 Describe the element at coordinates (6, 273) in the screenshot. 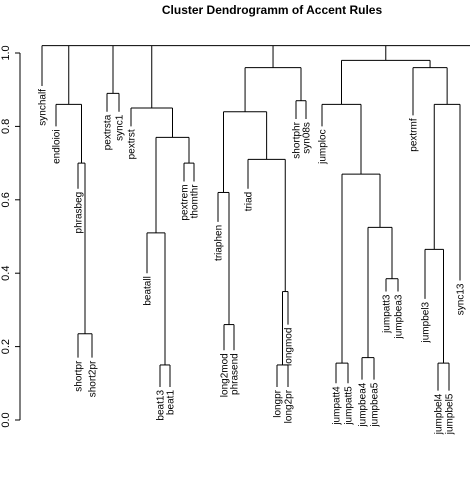

I see `y-tick-label: 0.4` at that location.